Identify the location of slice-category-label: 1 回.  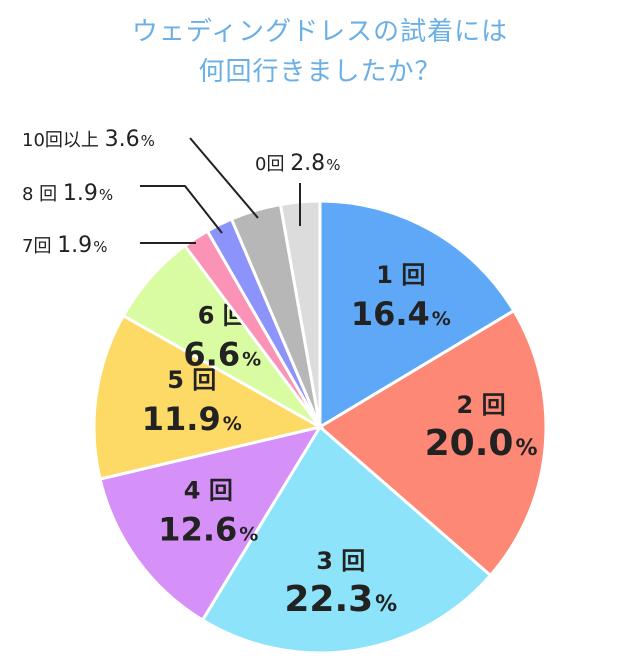
(400, 275).